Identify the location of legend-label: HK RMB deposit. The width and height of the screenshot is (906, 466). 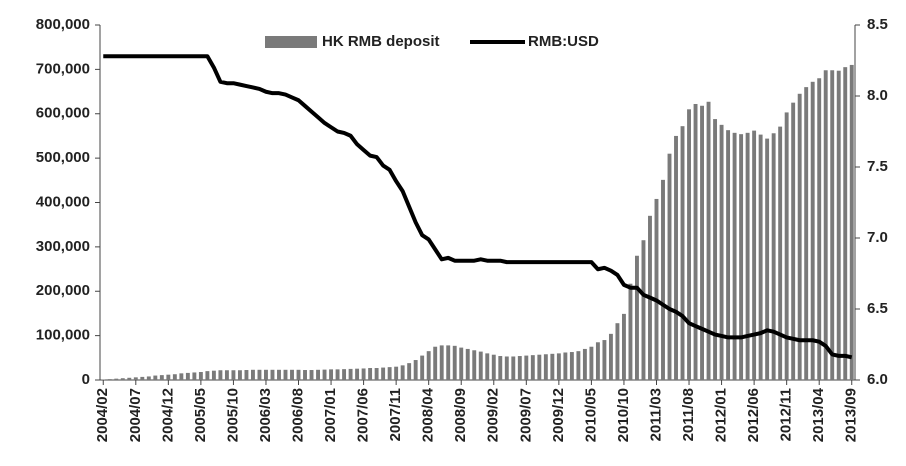
(381, 41).